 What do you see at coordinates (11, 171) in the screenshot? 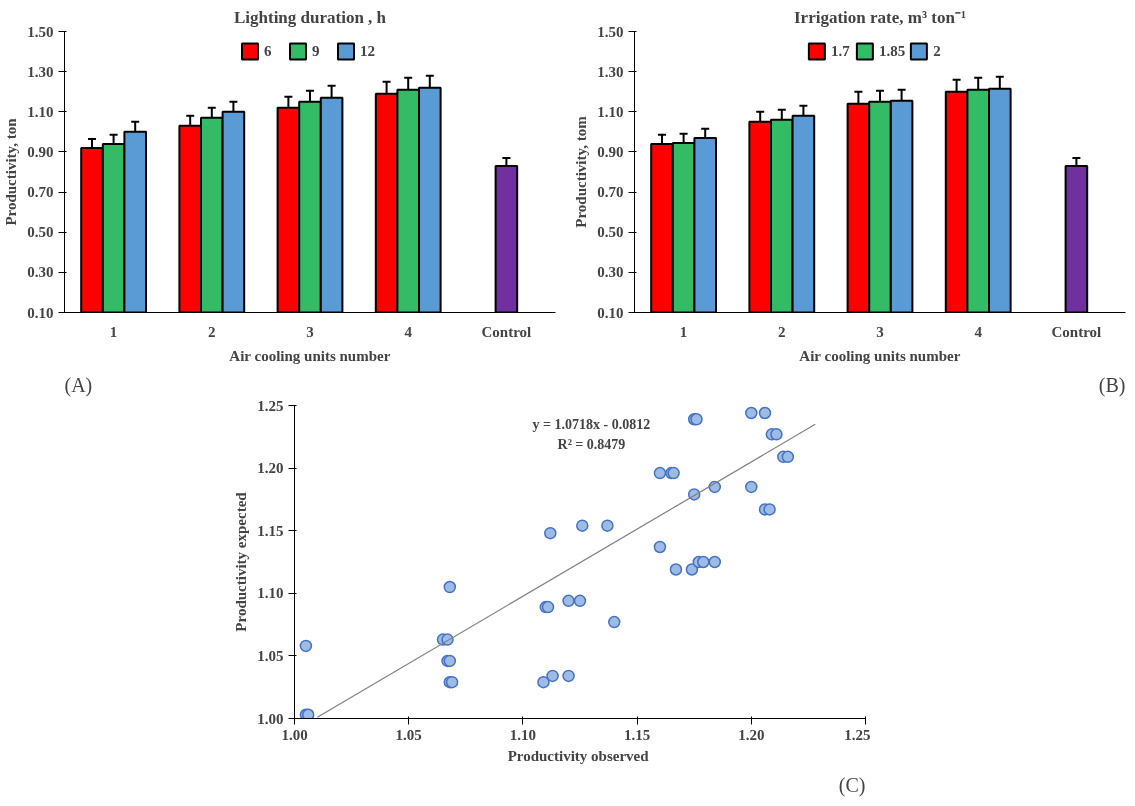
I see `y-axis-title: Productivity, ton` at bounding box center [11, 171].